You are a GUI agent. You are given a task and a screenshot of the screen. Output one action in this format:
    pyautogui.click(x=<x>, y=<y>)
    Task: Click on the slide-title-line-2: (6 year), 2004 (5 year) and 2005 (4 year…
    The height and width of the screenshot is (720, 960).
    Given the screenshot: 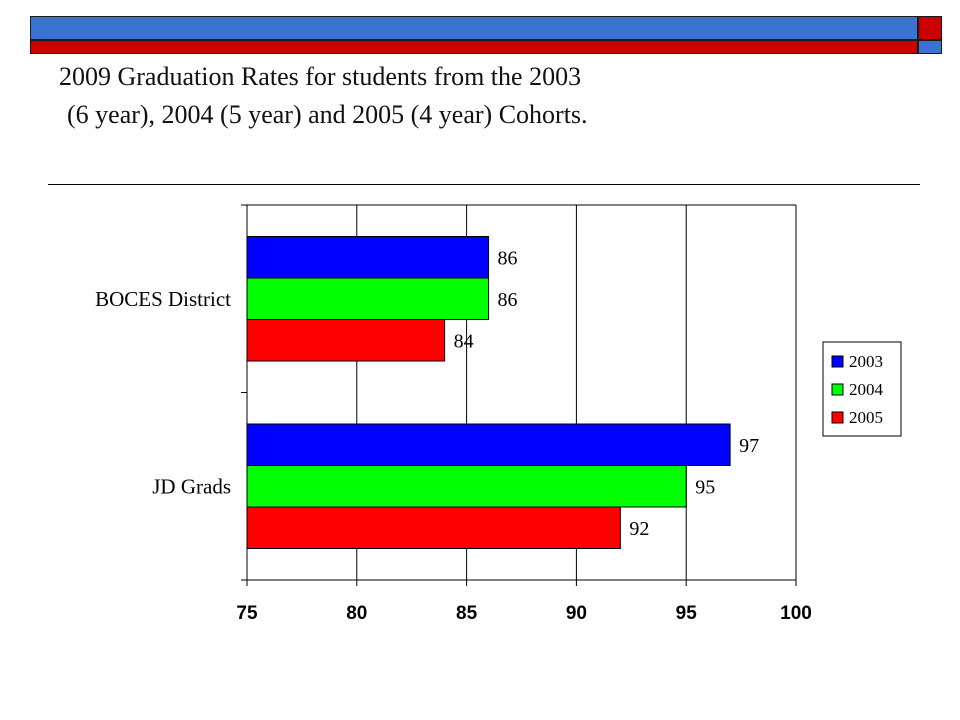 What is the action you would take?
    pyautogui.click(x=327, y=114)
    